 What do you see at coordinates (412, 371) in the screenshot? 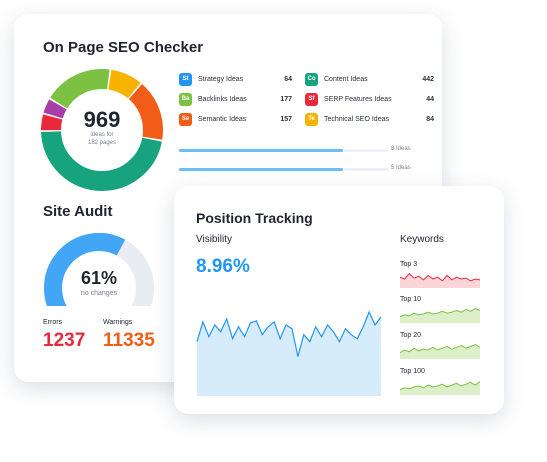
I see `keyword-top100-label: Top 100` at bounding box center [412, 371].